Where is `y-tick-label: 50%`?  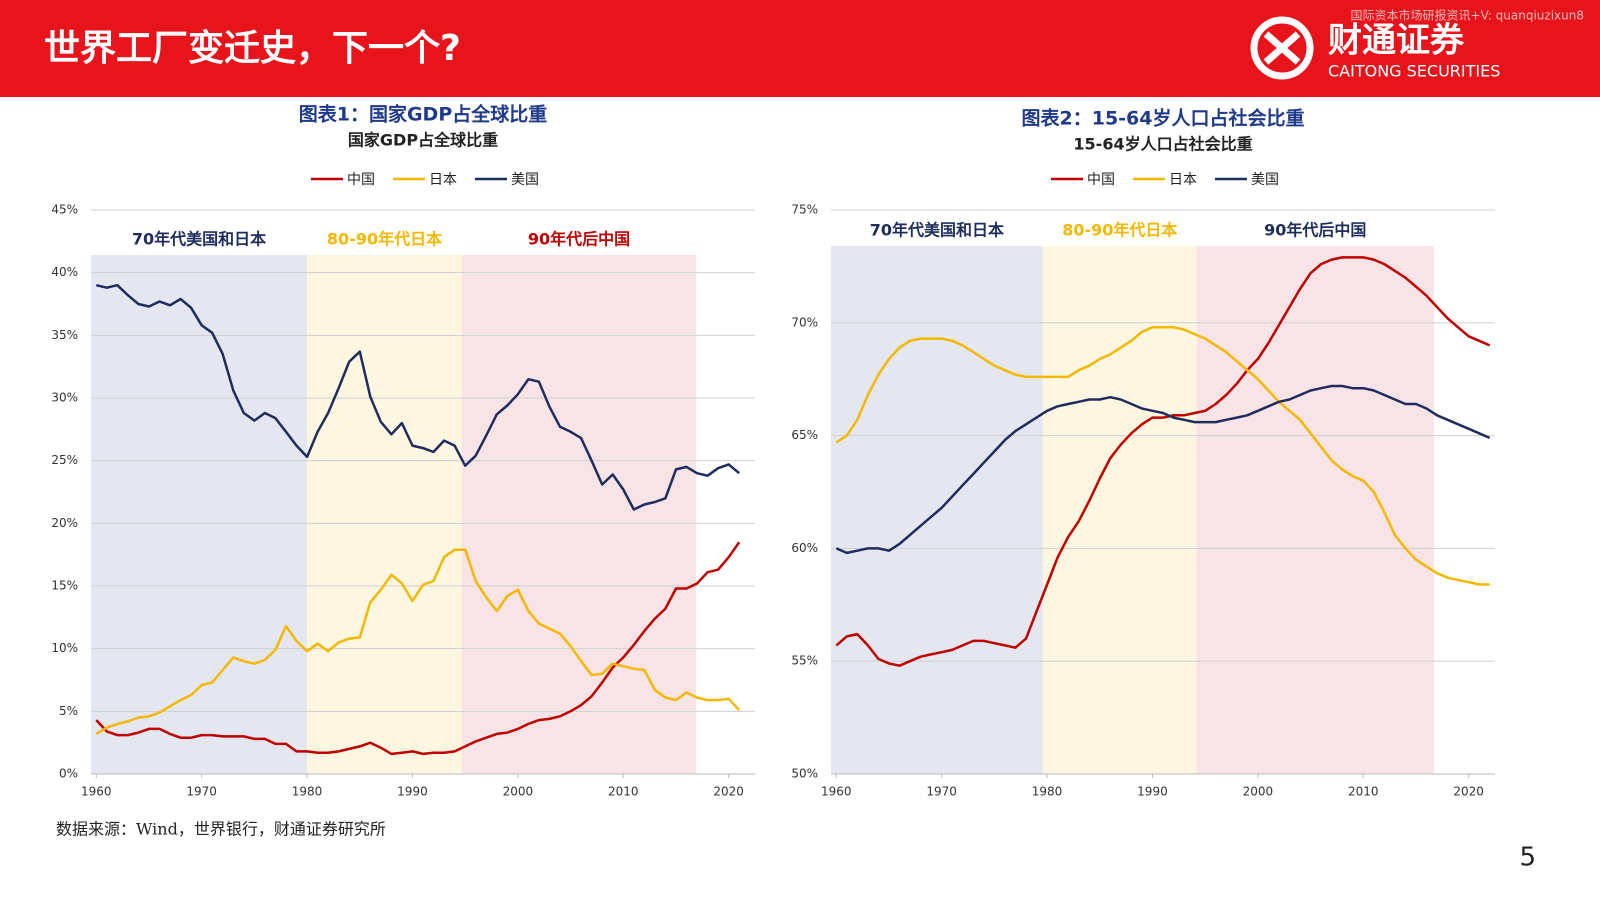 y-tick-label: 50% is located at coordinates (804, 774).